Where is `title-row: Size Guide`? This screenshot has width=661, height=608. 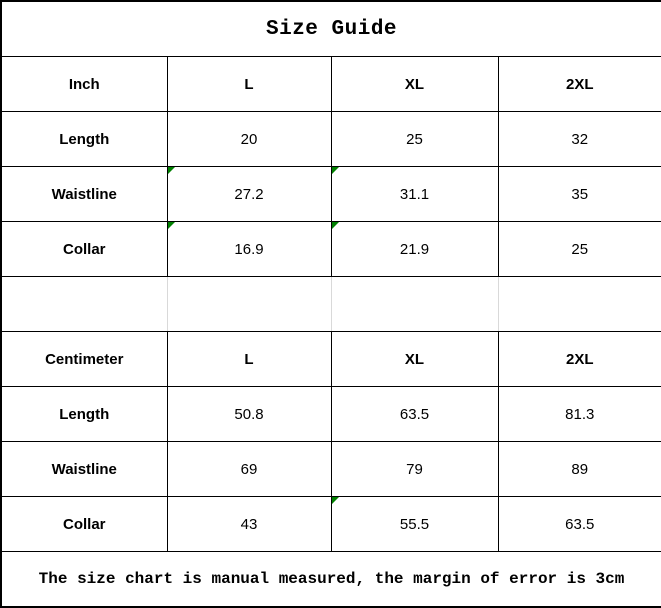
title-row: Size Guide is located at coordinates (331, 29).